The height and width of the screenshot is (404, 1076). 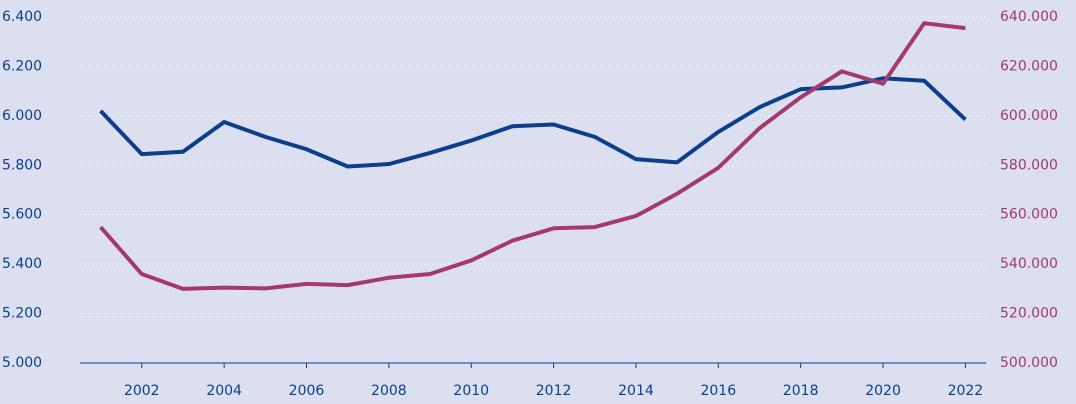 What do you see at coordinates (966, 391) in the screenshot?
I see `x-tick-label: 2022` at bounding box center [966, 391].